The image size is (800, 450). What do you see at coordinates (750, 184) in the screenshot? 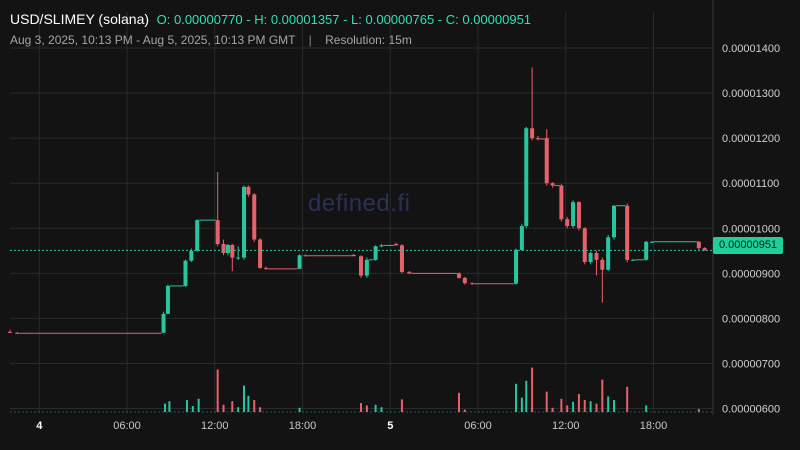
I see `y-tick-label: 0.00001100` at bounding box center [750, 184].